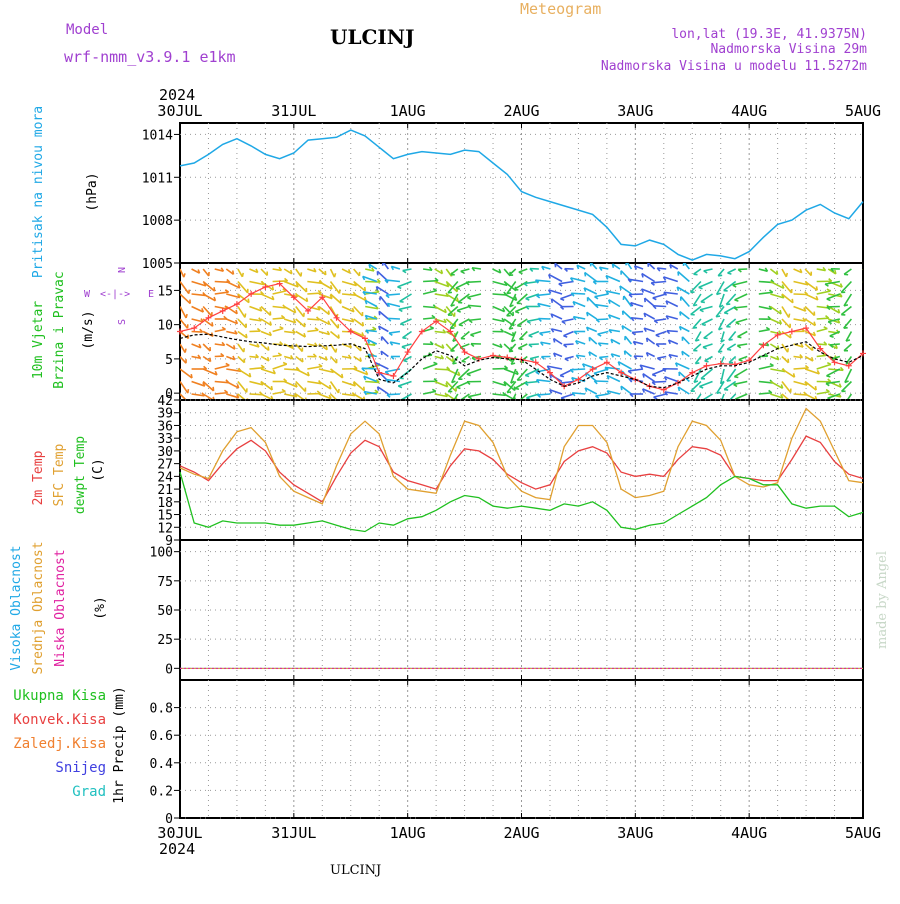 The width and height of the screenshot is (900, 904). I want to click on time-tick-bottom: 5AUG, so click(863, 833).